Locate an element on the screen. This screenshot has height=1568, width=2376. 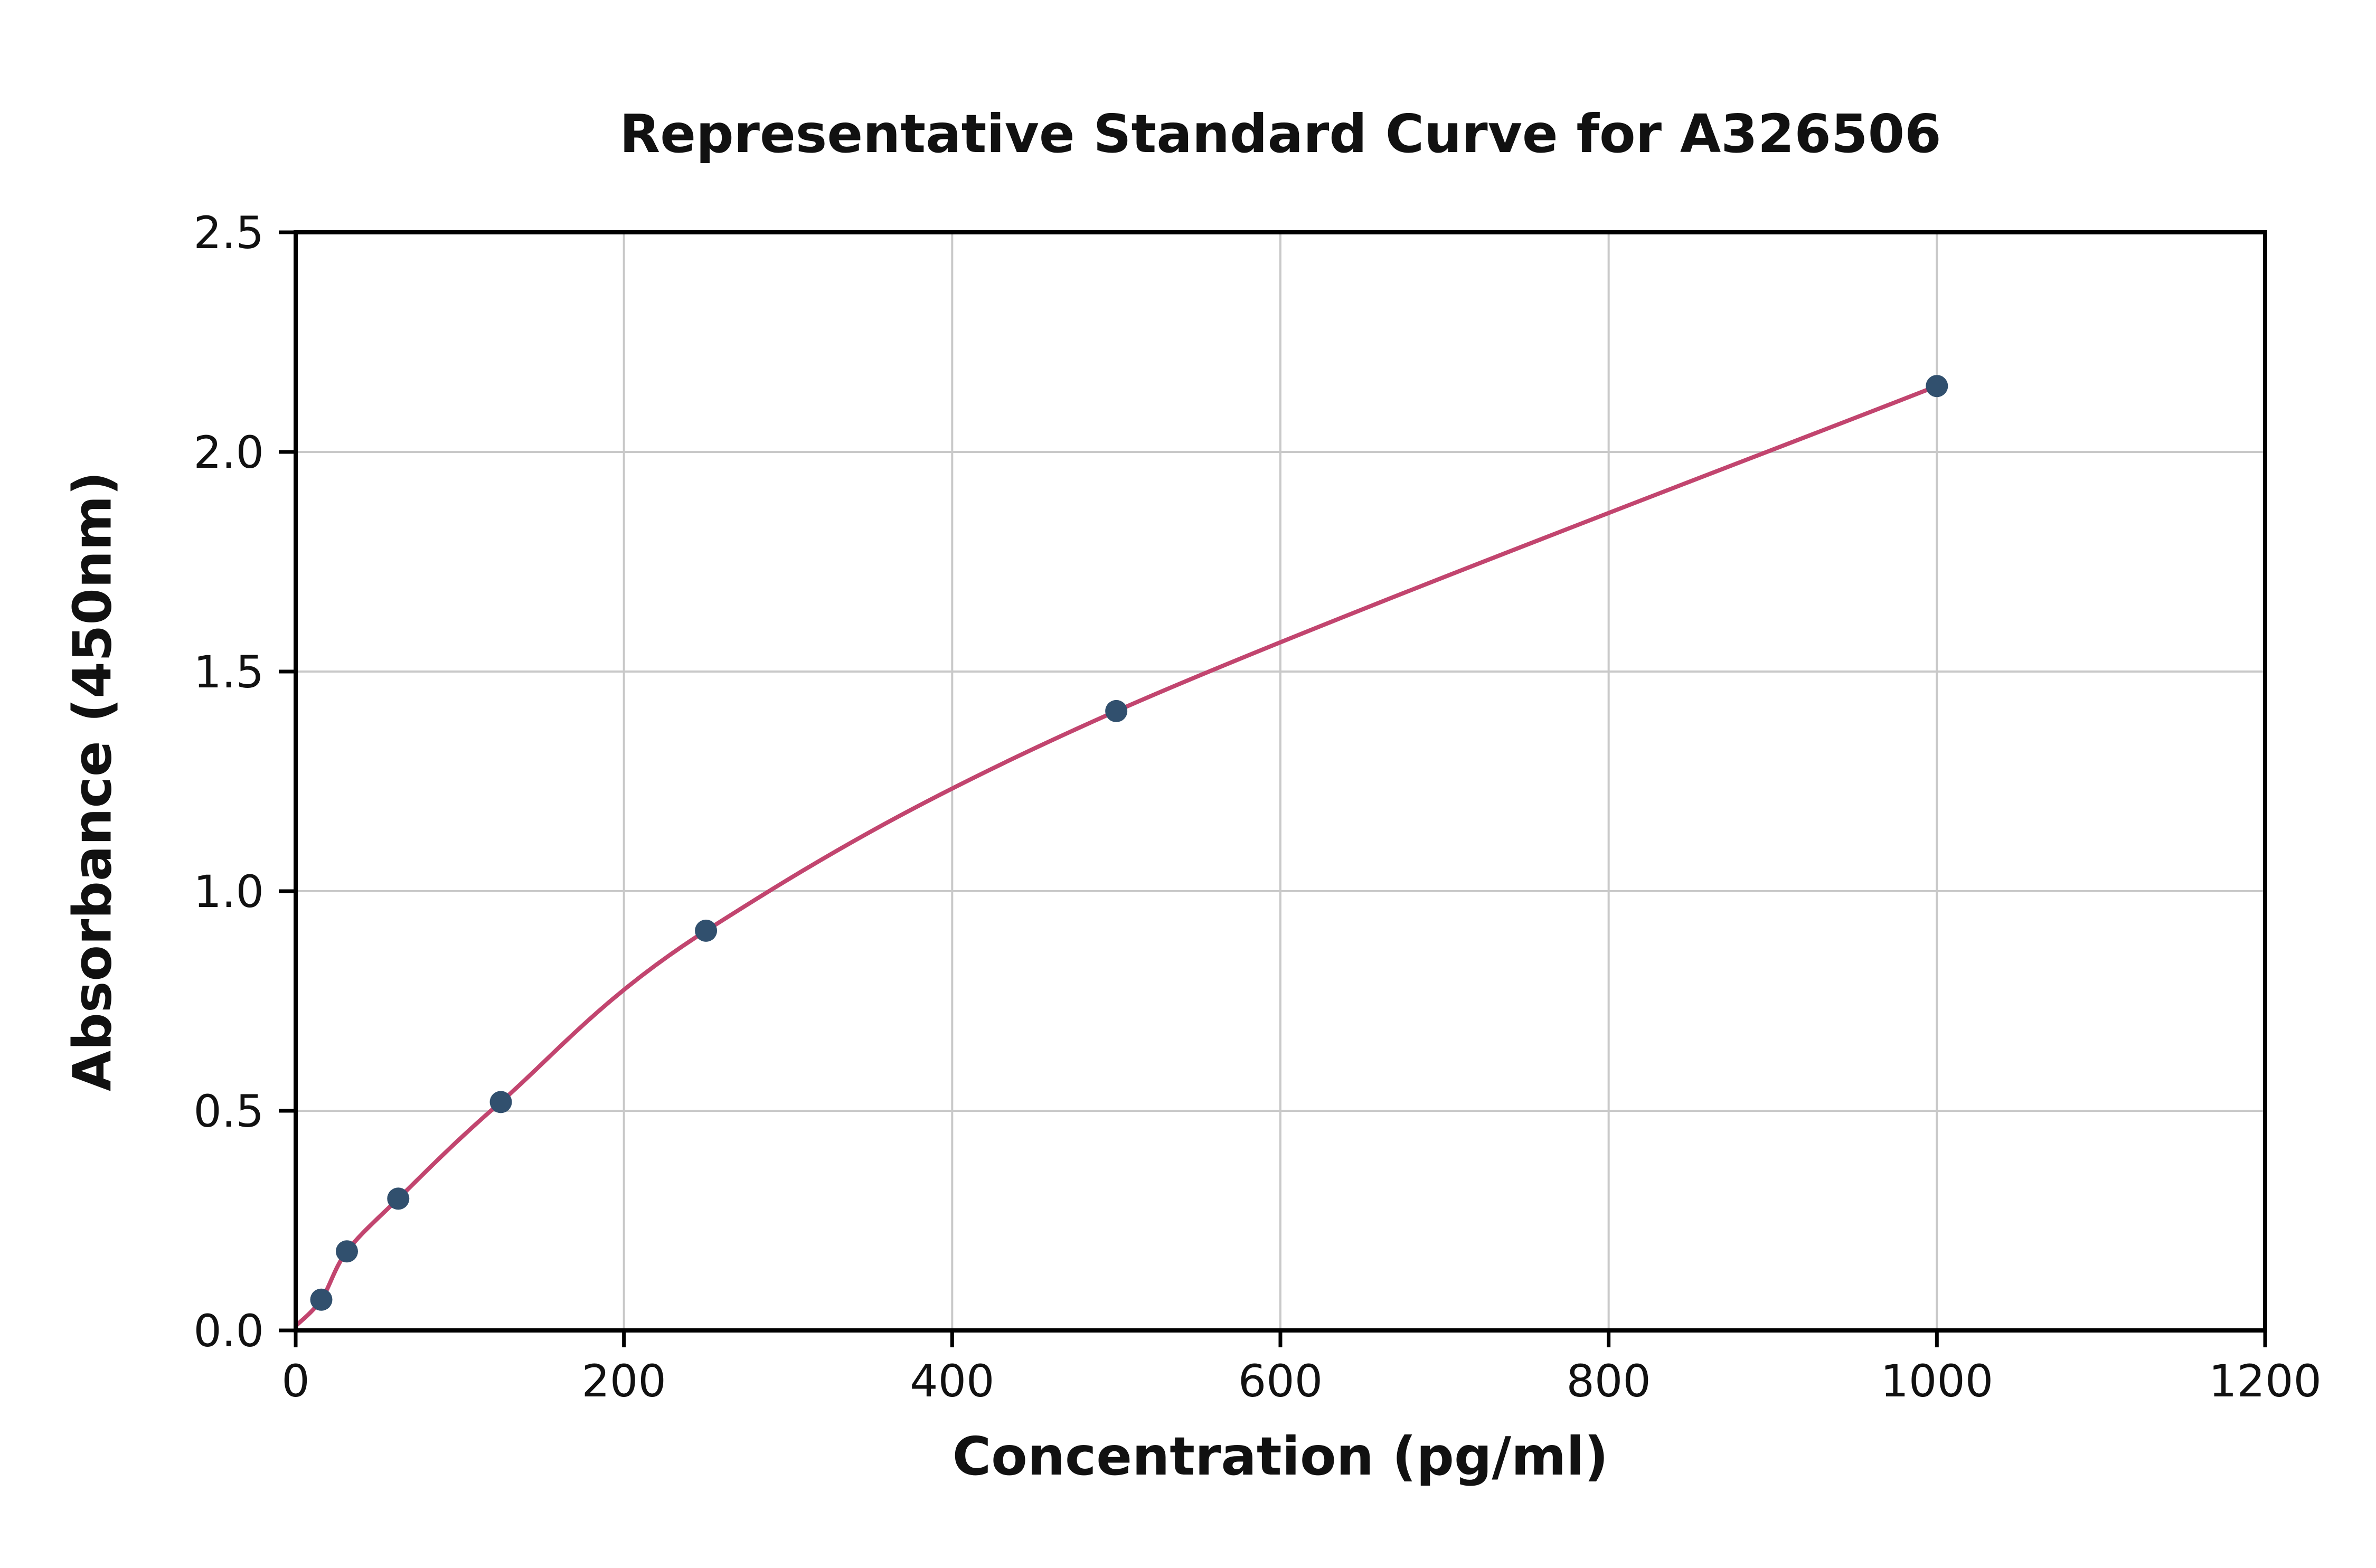
x-tick-label: 600 is located at coordinates (1280, 1381).